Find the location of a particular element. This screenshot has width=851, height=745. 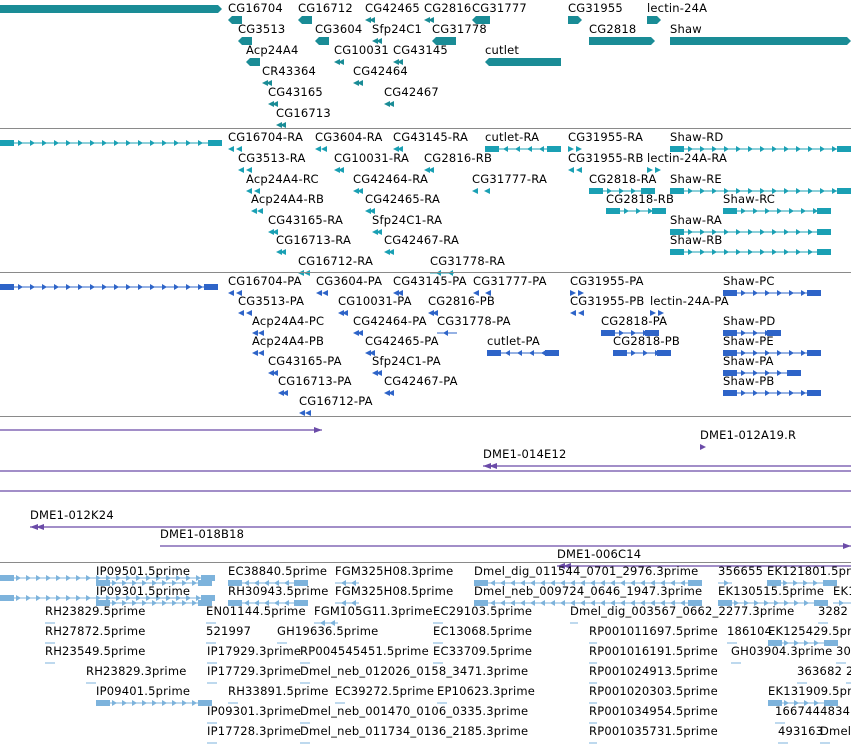

ests-segment-feature is located at coordinates (107, 605).